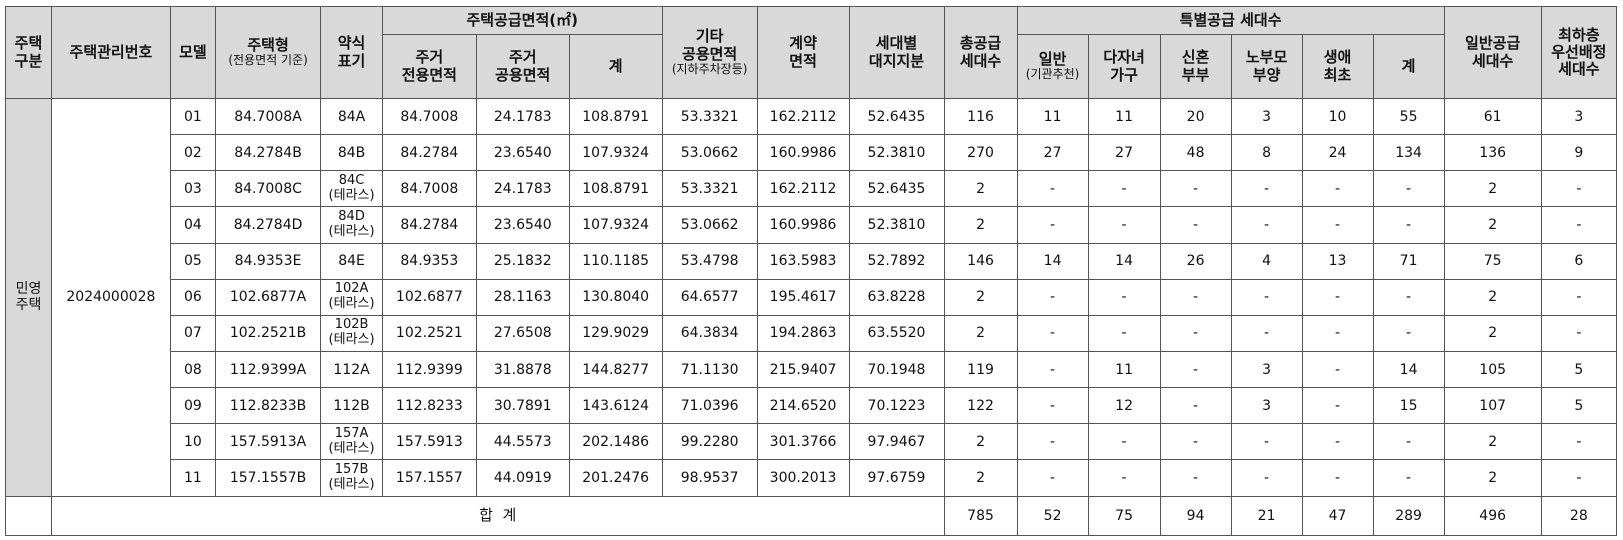  Describe the element at coordinates (522, 478) in the screenshot. I see `common-area-cell: 44.0919` at that location.